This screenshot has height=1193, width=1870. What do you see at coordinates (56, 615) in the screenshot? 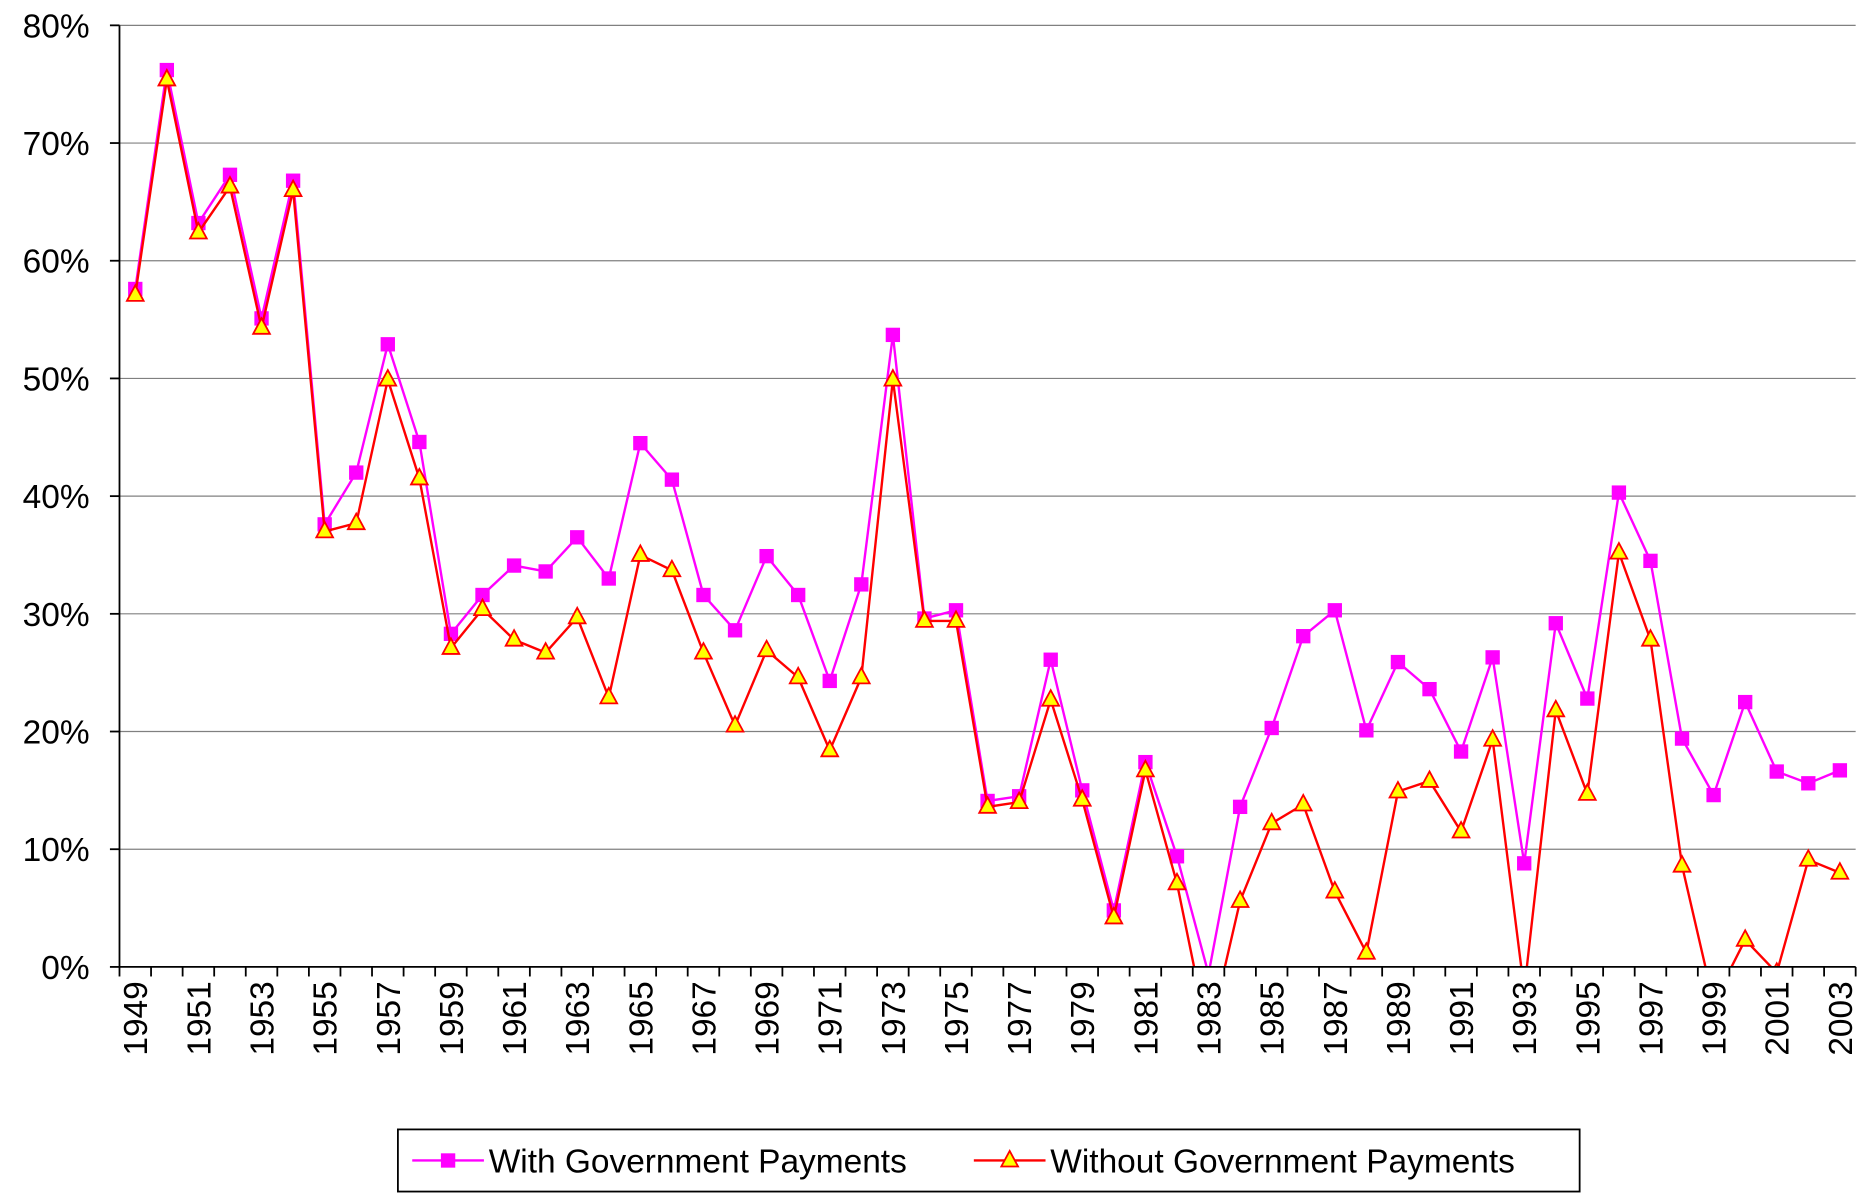
I see `y-tick-label: 30%` at bounding box center [56, 615].